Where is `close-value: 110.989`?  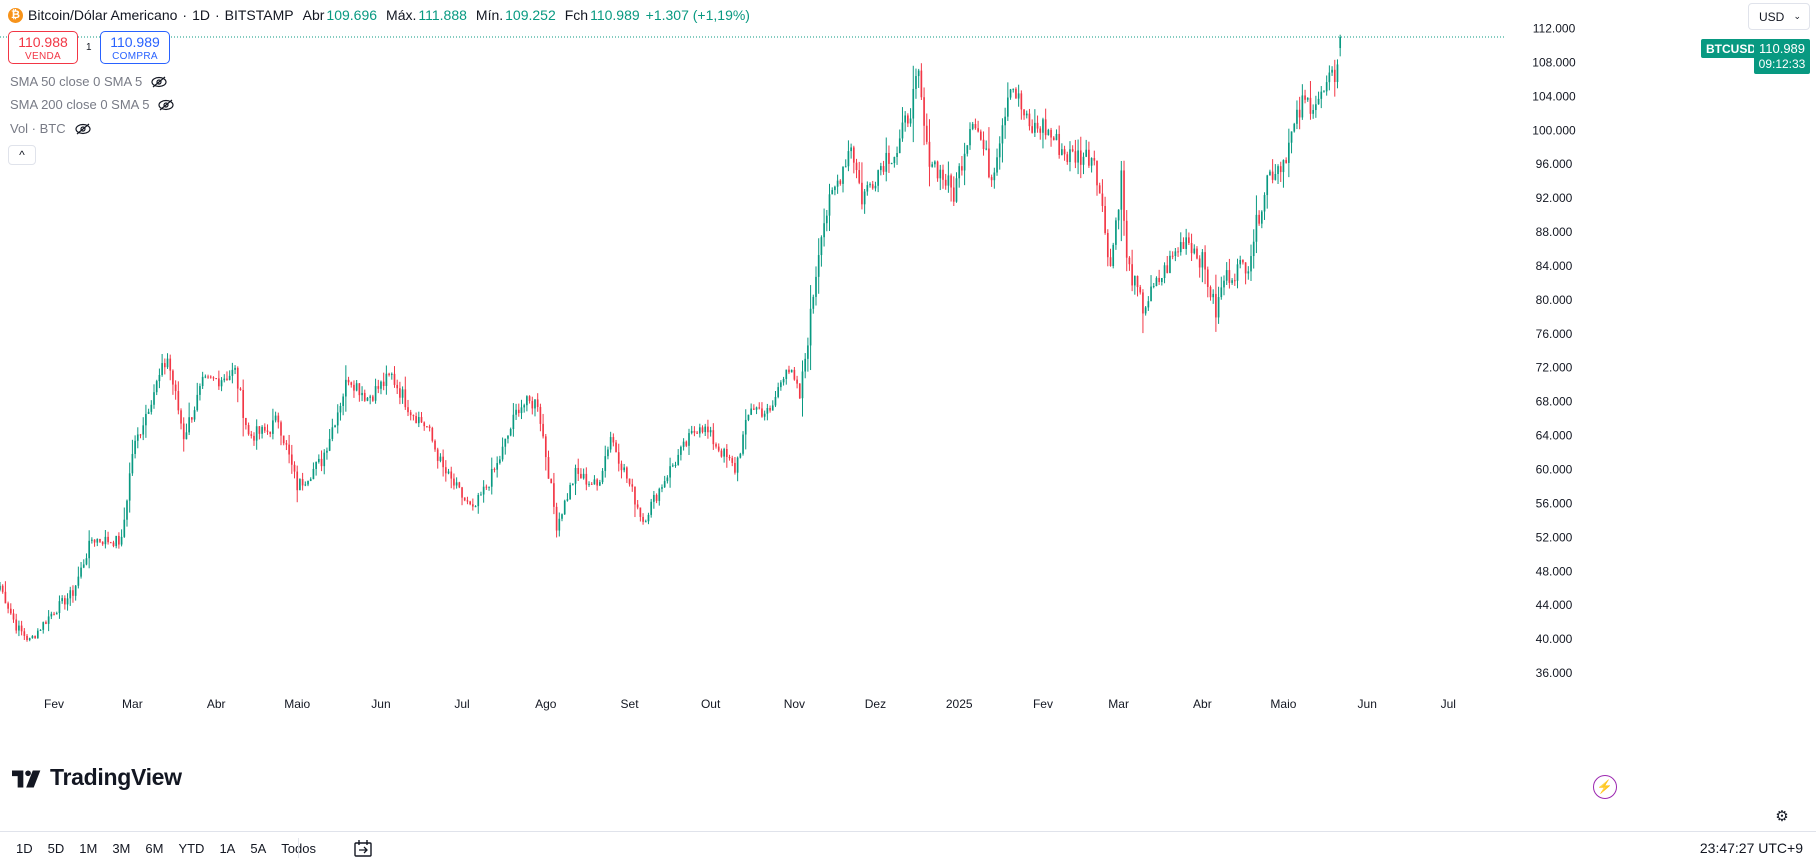
close-value: 110.989 is located at coordinates (615, 15).